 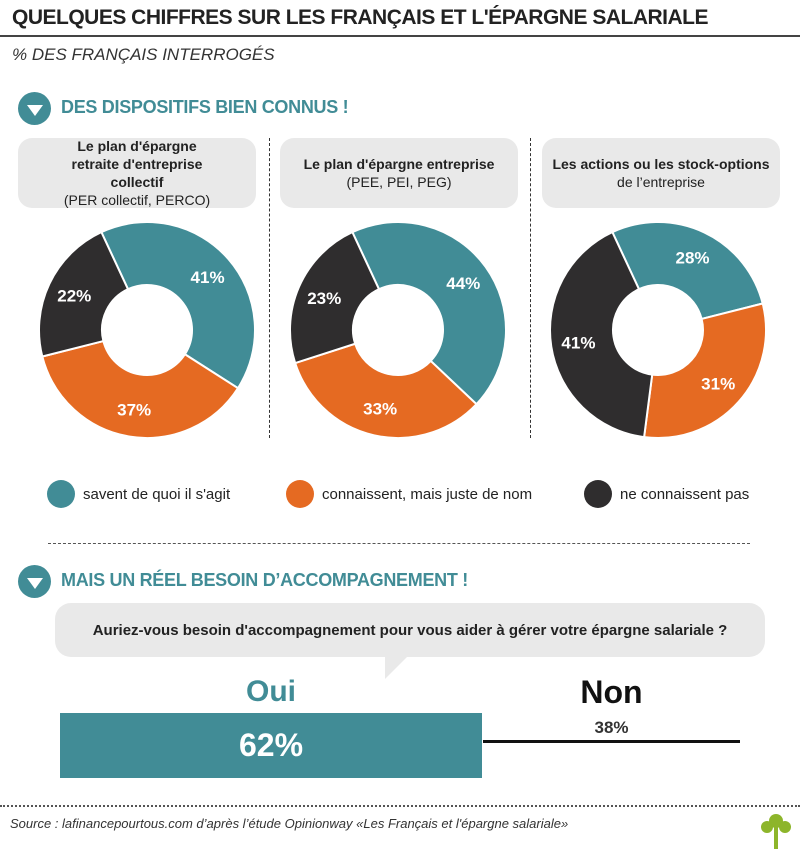 I want to click on bubble-tail, so click(x=396, y=668).